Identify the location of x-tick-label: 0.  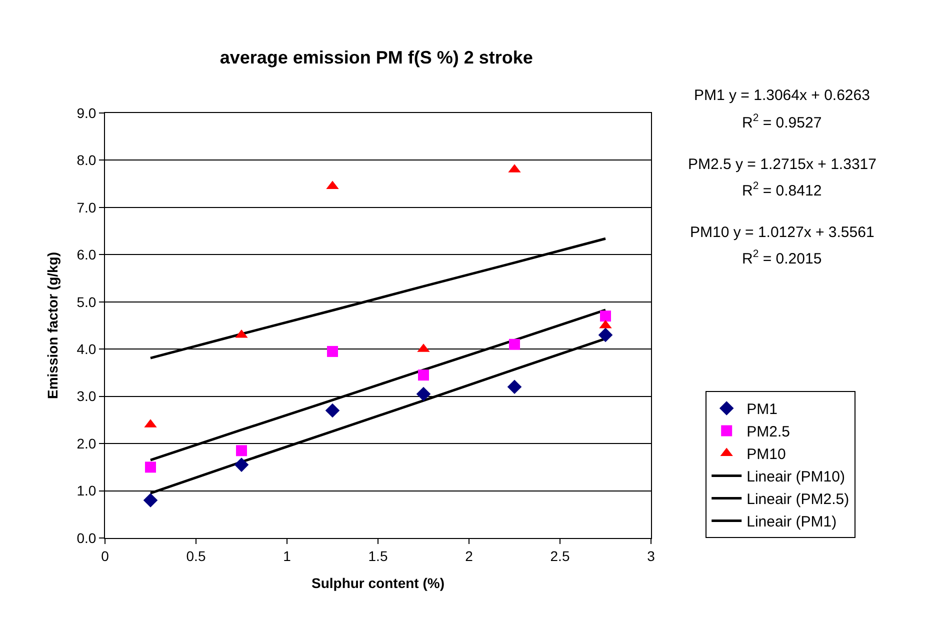
(105, 556).